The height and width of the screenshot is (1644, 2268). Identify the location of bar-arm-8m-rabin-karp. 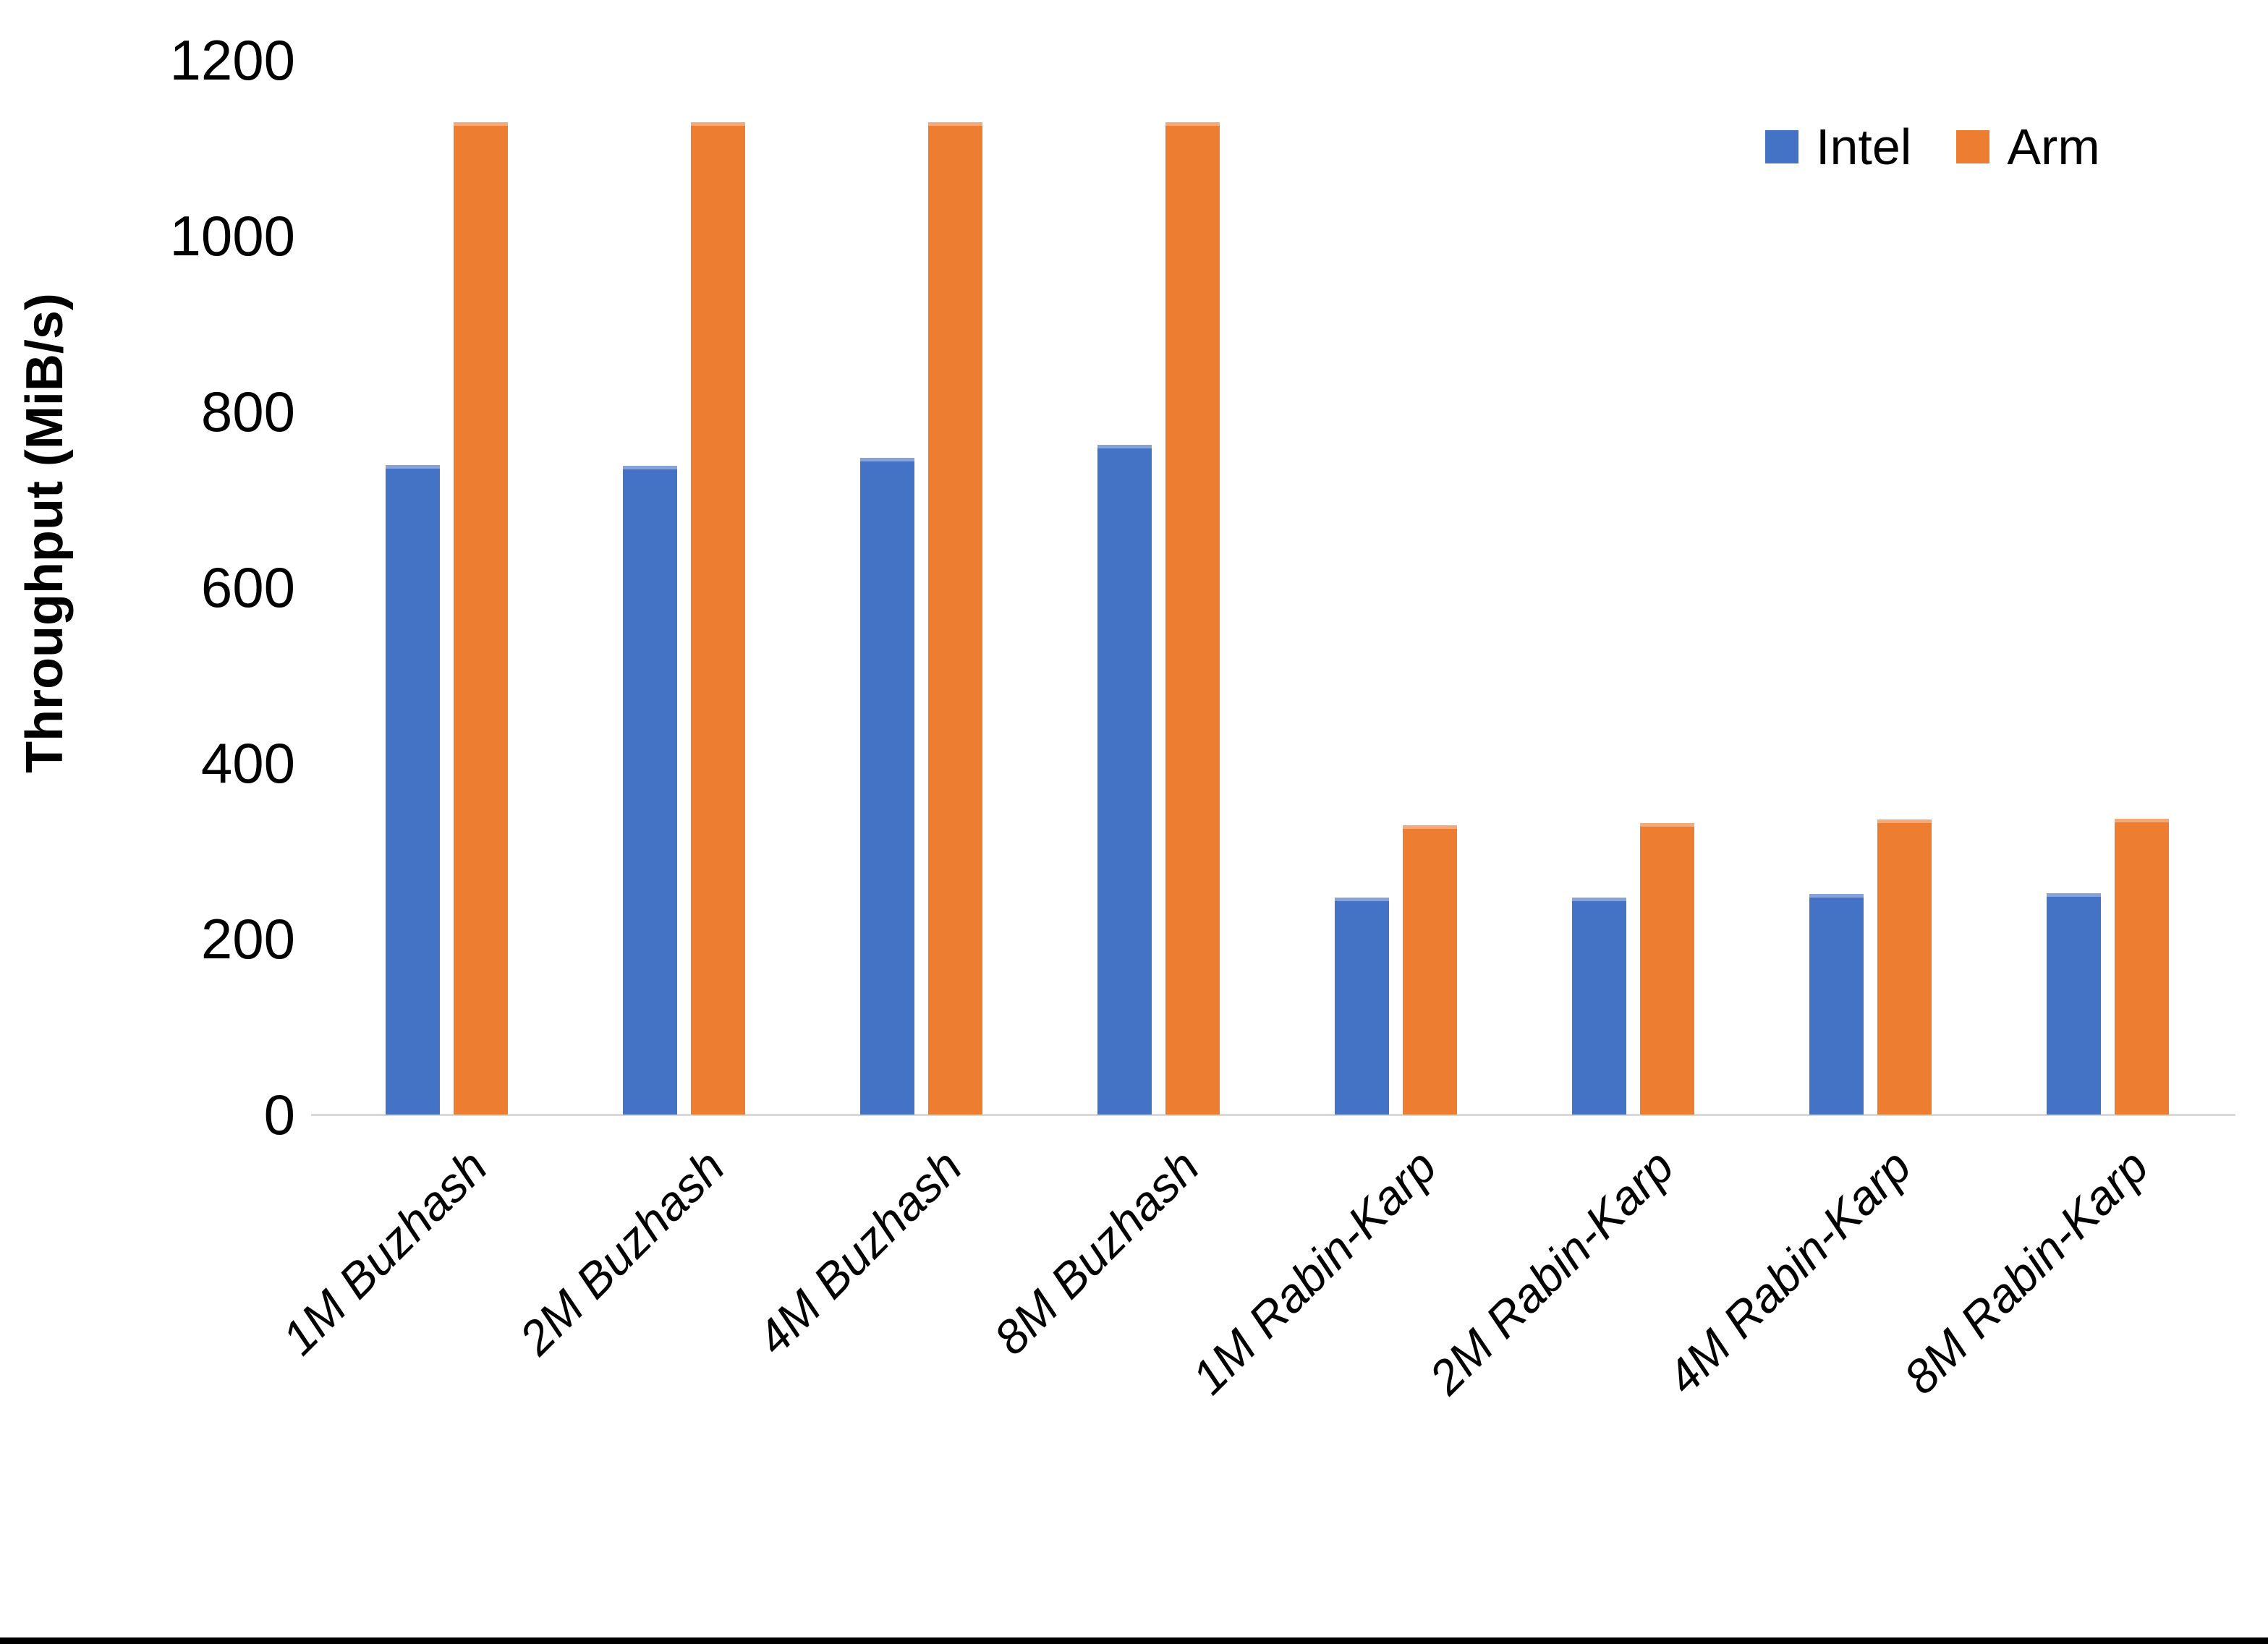
(2142, 966).